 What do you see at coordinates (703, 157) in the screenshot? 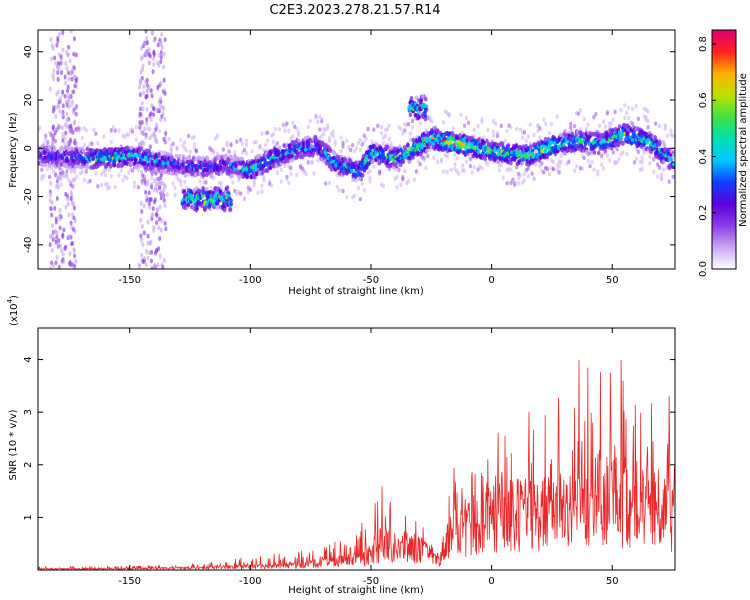
I see `colorbar-tick-label: 0.4` at bounding box center [703, 157].